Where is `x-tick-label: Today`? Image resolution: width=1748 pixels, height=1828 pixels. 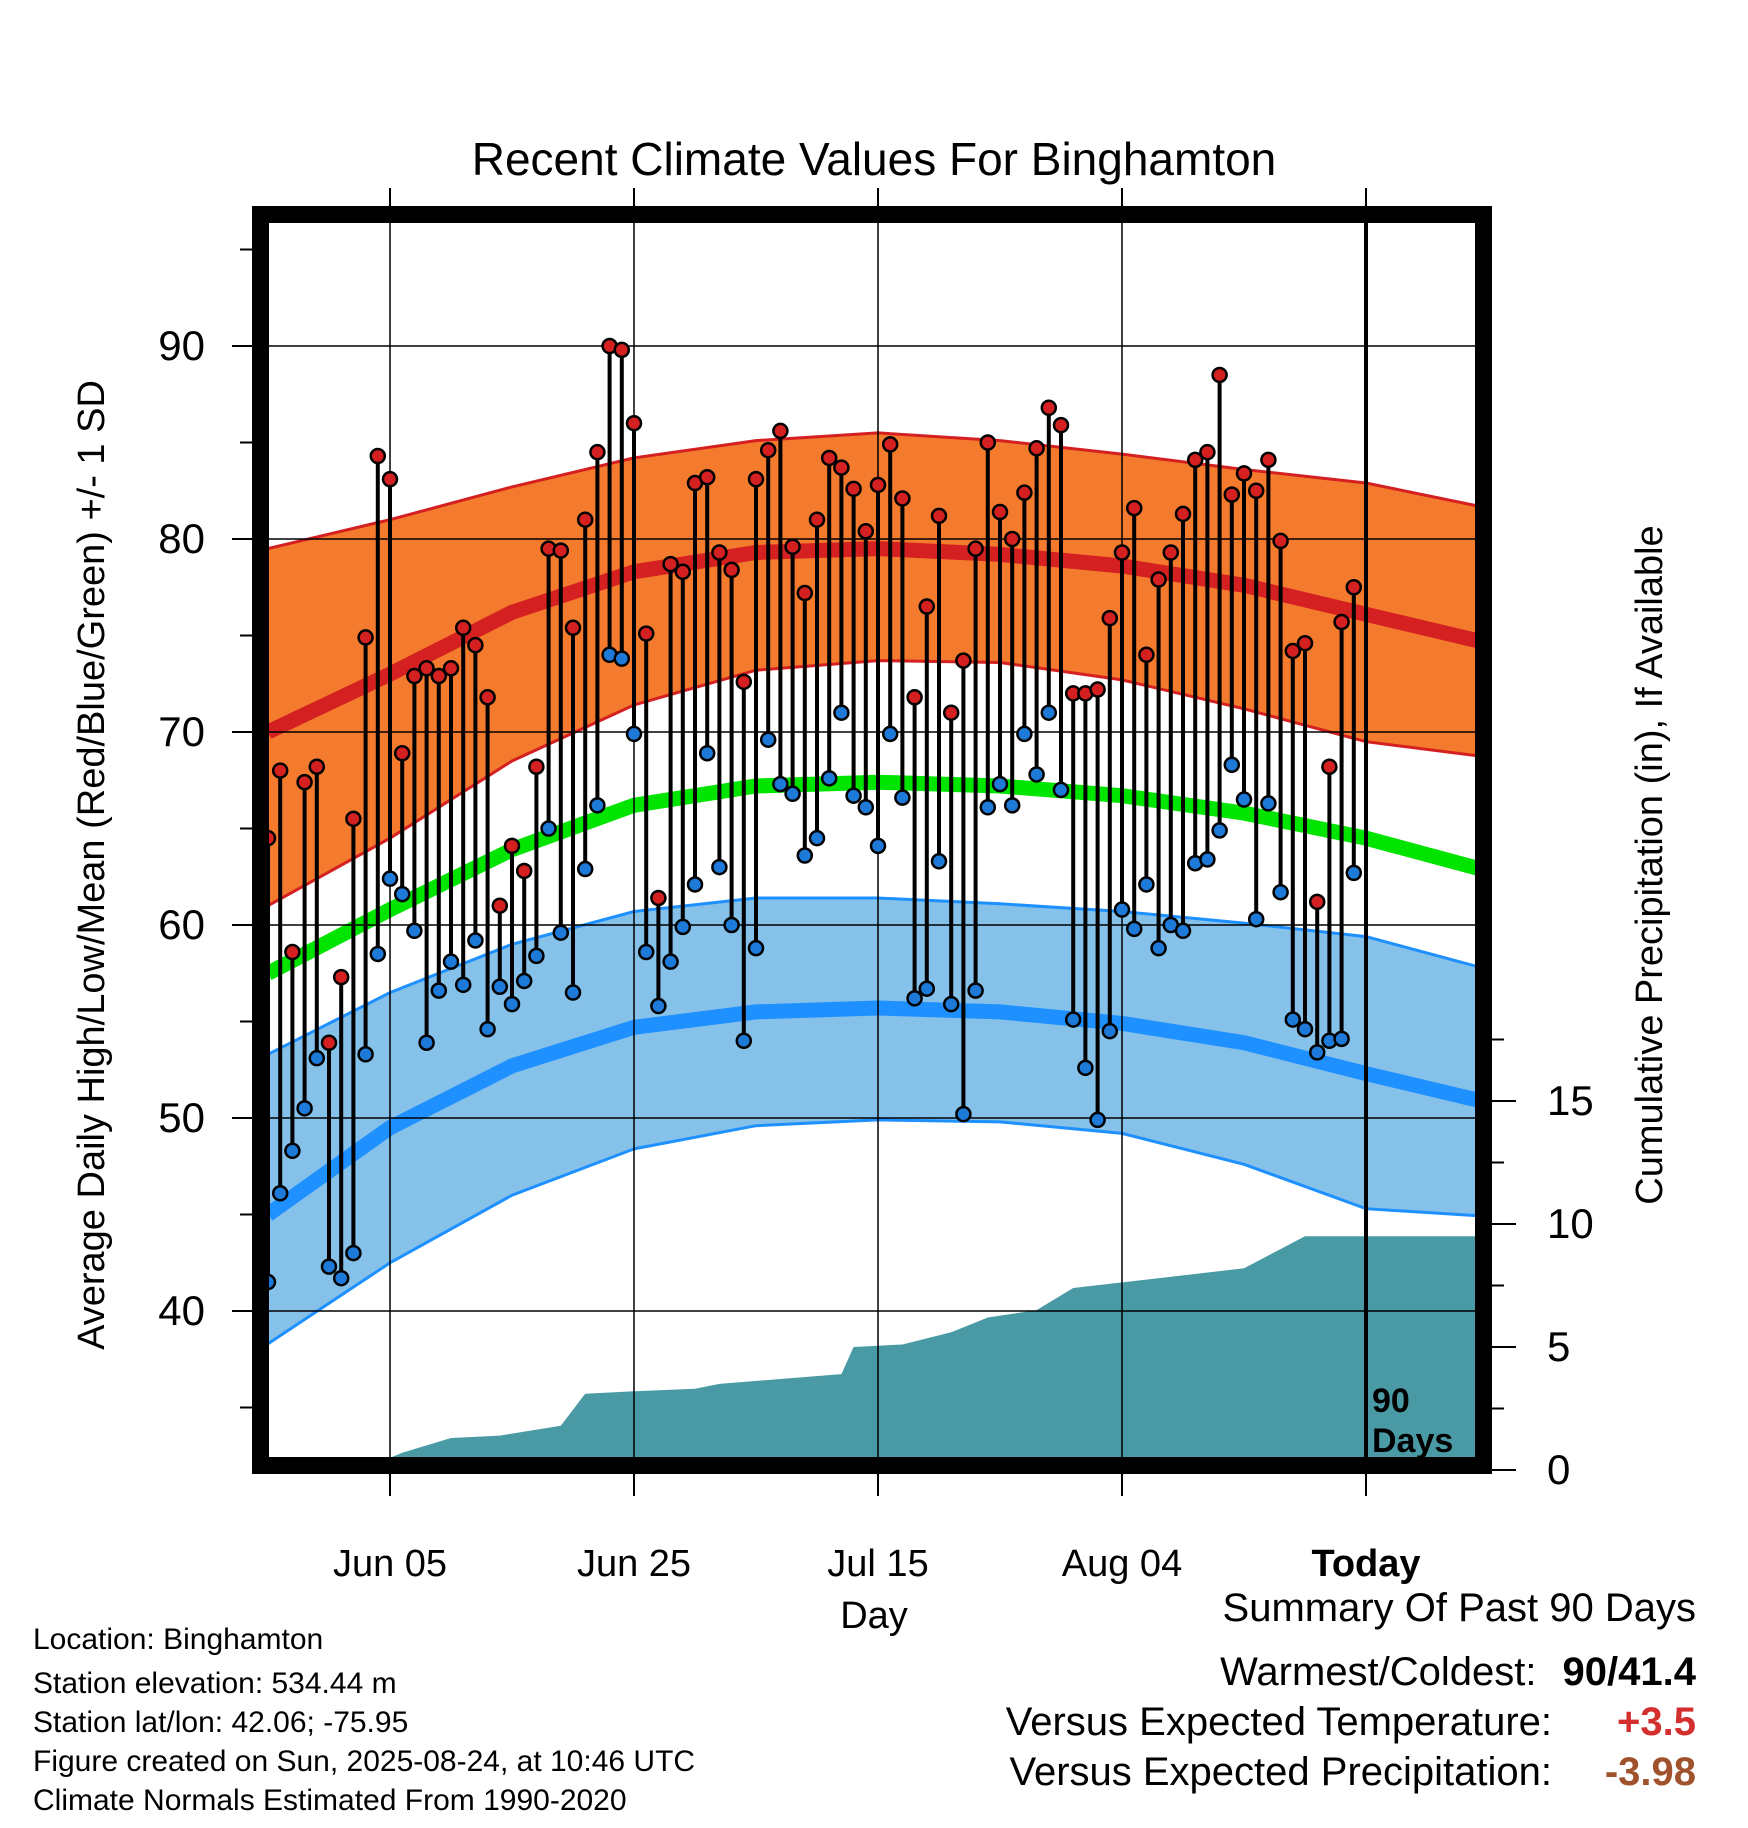
x-tick-label: Today is located at coordinates (1365, 1564).